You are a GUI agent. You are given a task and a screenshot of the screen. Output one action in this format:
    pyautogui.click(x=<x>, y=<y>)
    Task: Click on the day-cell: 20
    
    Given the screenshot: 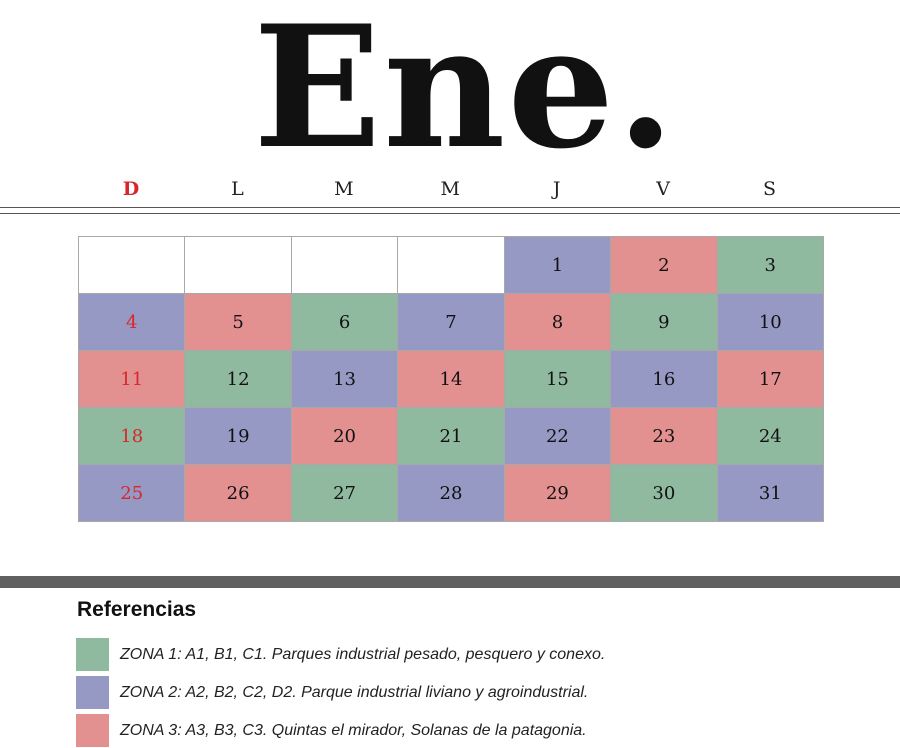 What is the action you would take?
    pyautogui.click(x=344, y=436)
    